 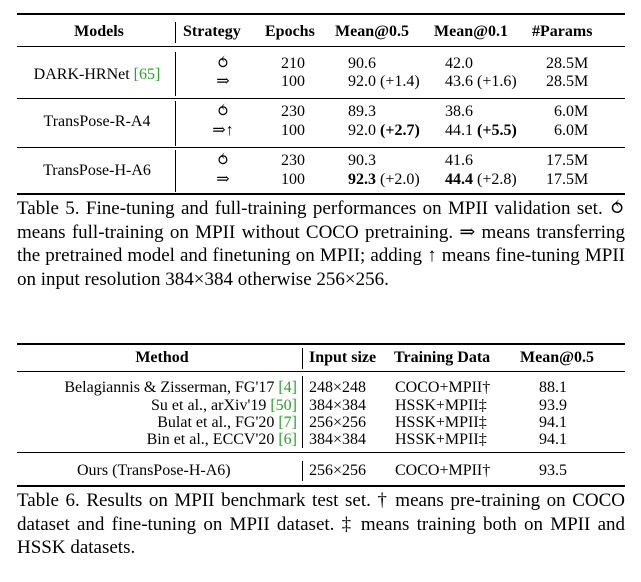 I want to click on method-cell: Ours (TransPose-H-A6), so click(x=154, y=470).